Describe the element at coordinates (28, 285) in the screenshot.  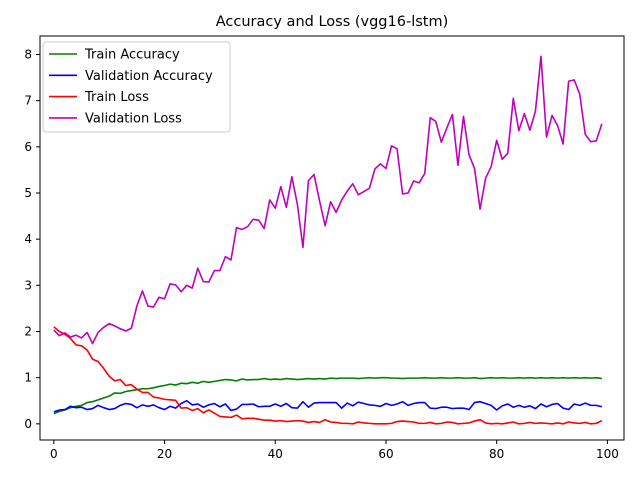
I see `y-tick-label: 3` at that location.